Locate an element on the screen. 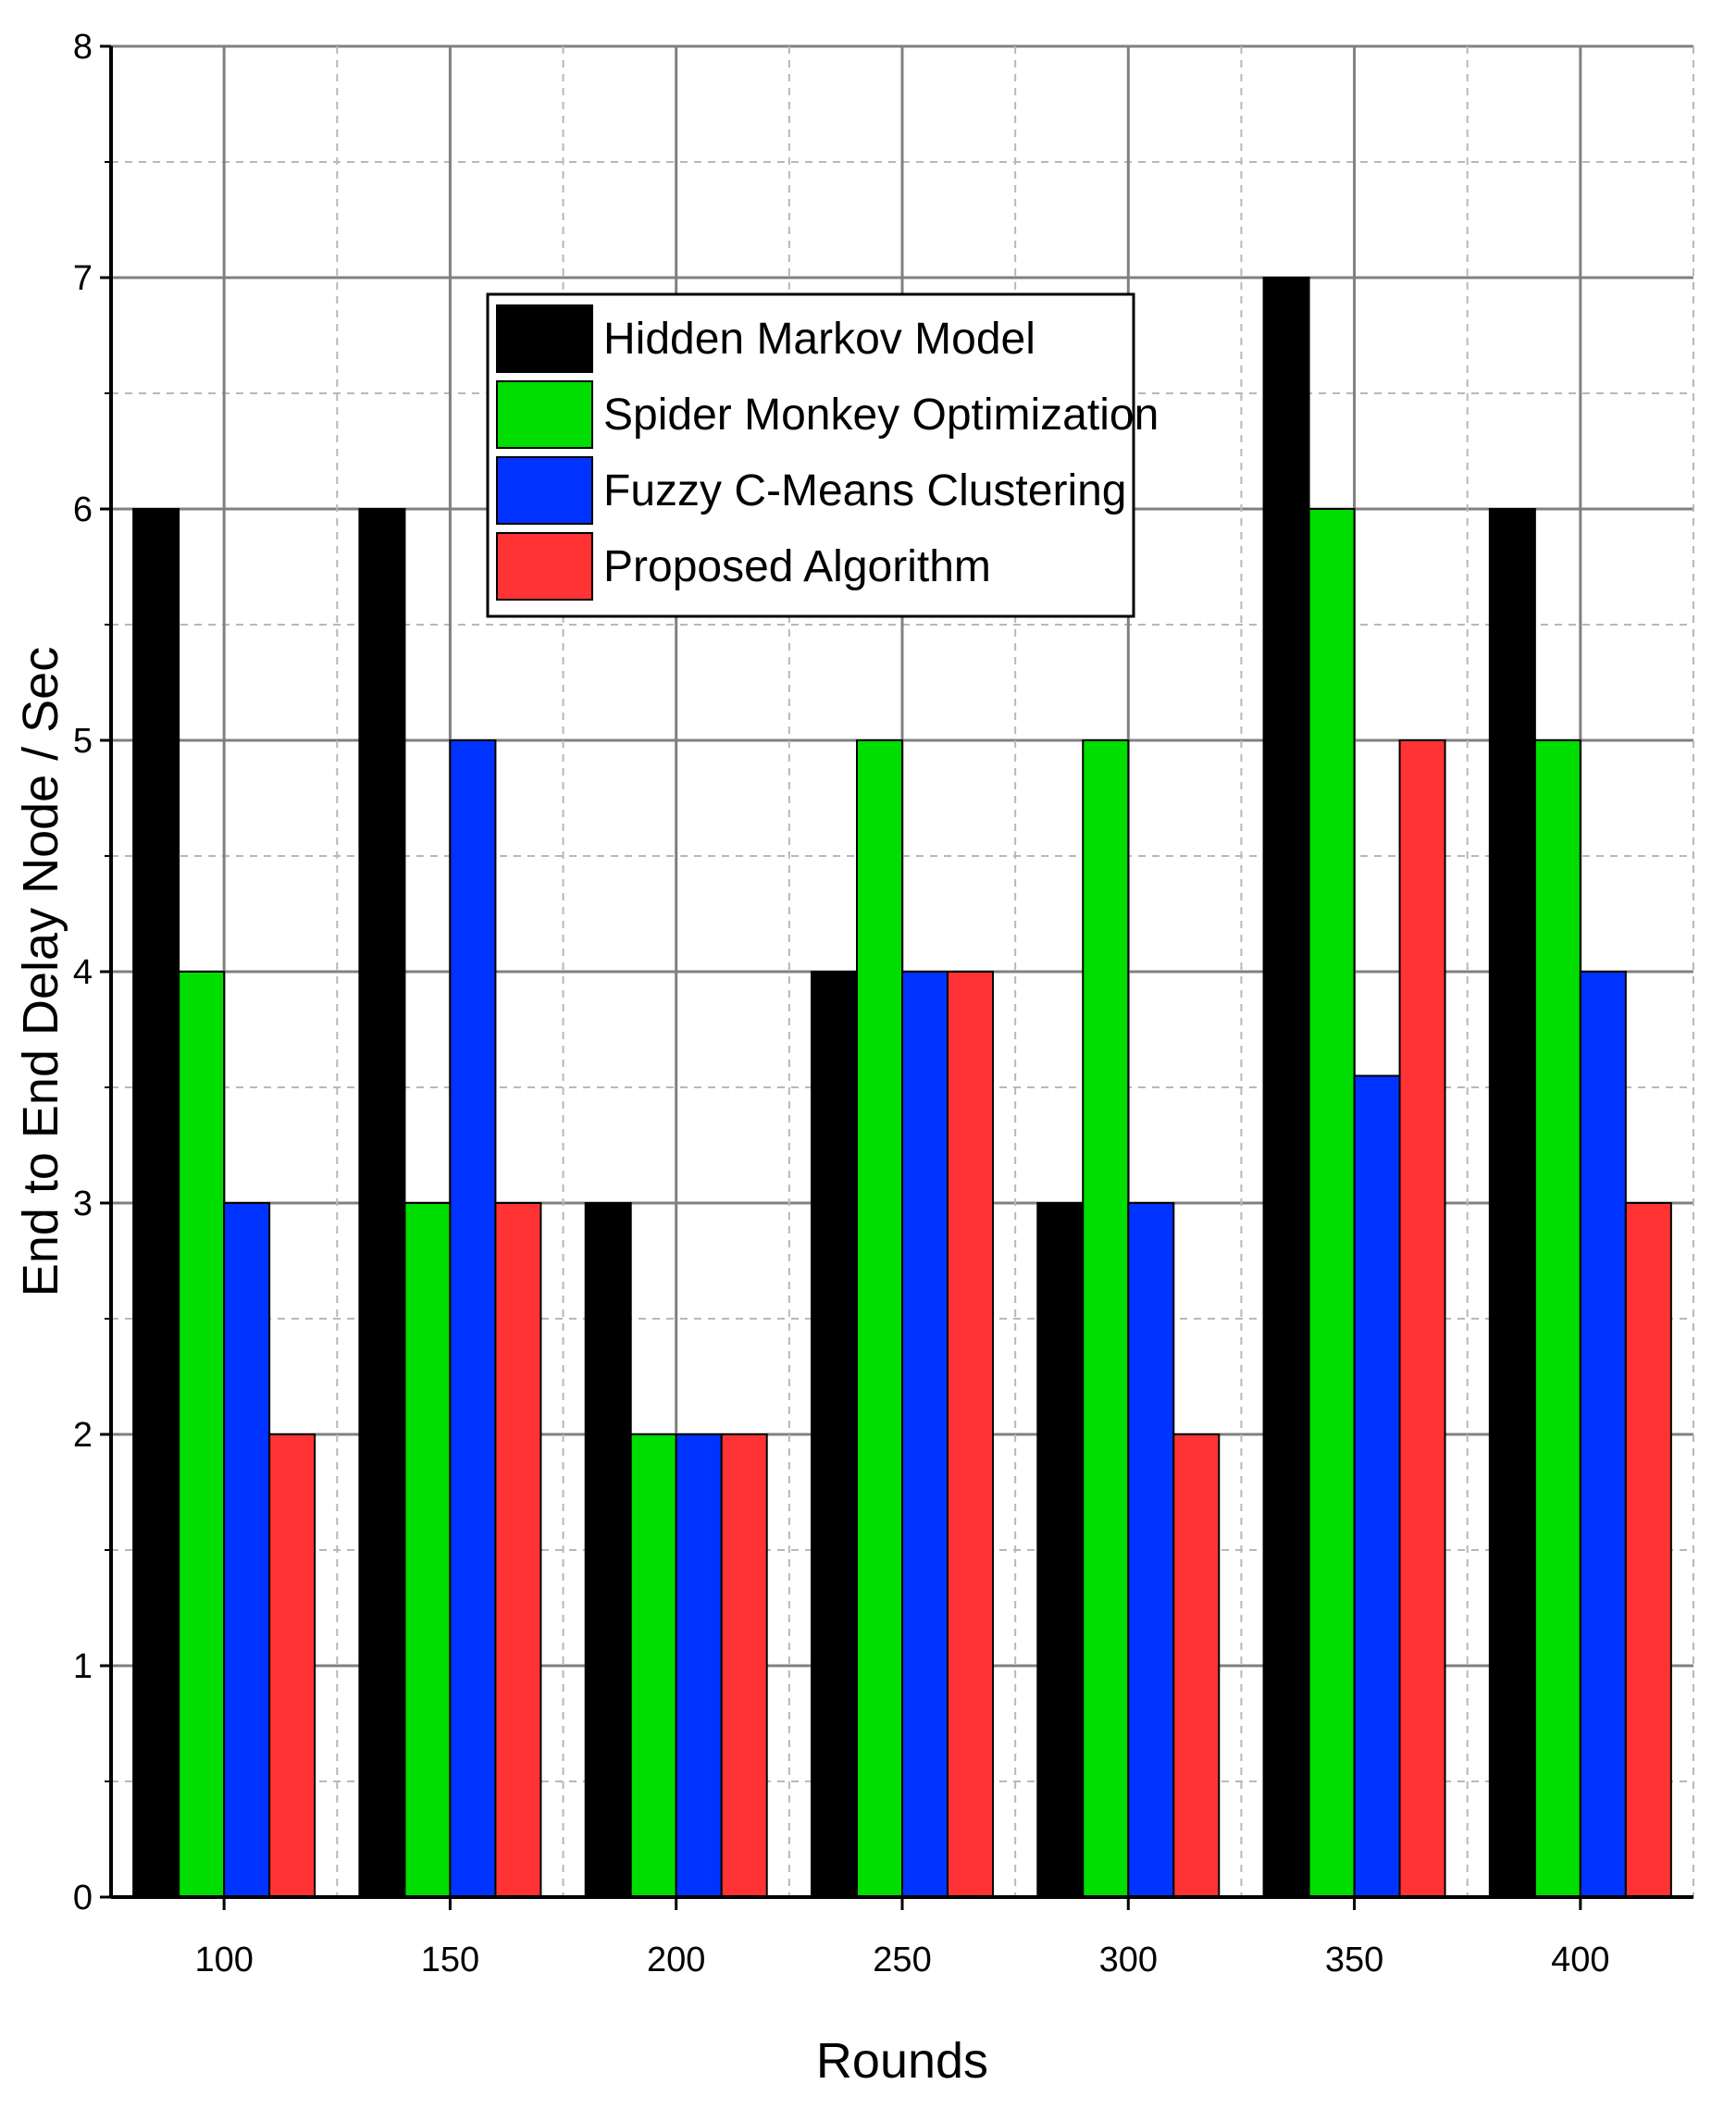  y-tick-label: 6 is located at coordinates (83, 509).